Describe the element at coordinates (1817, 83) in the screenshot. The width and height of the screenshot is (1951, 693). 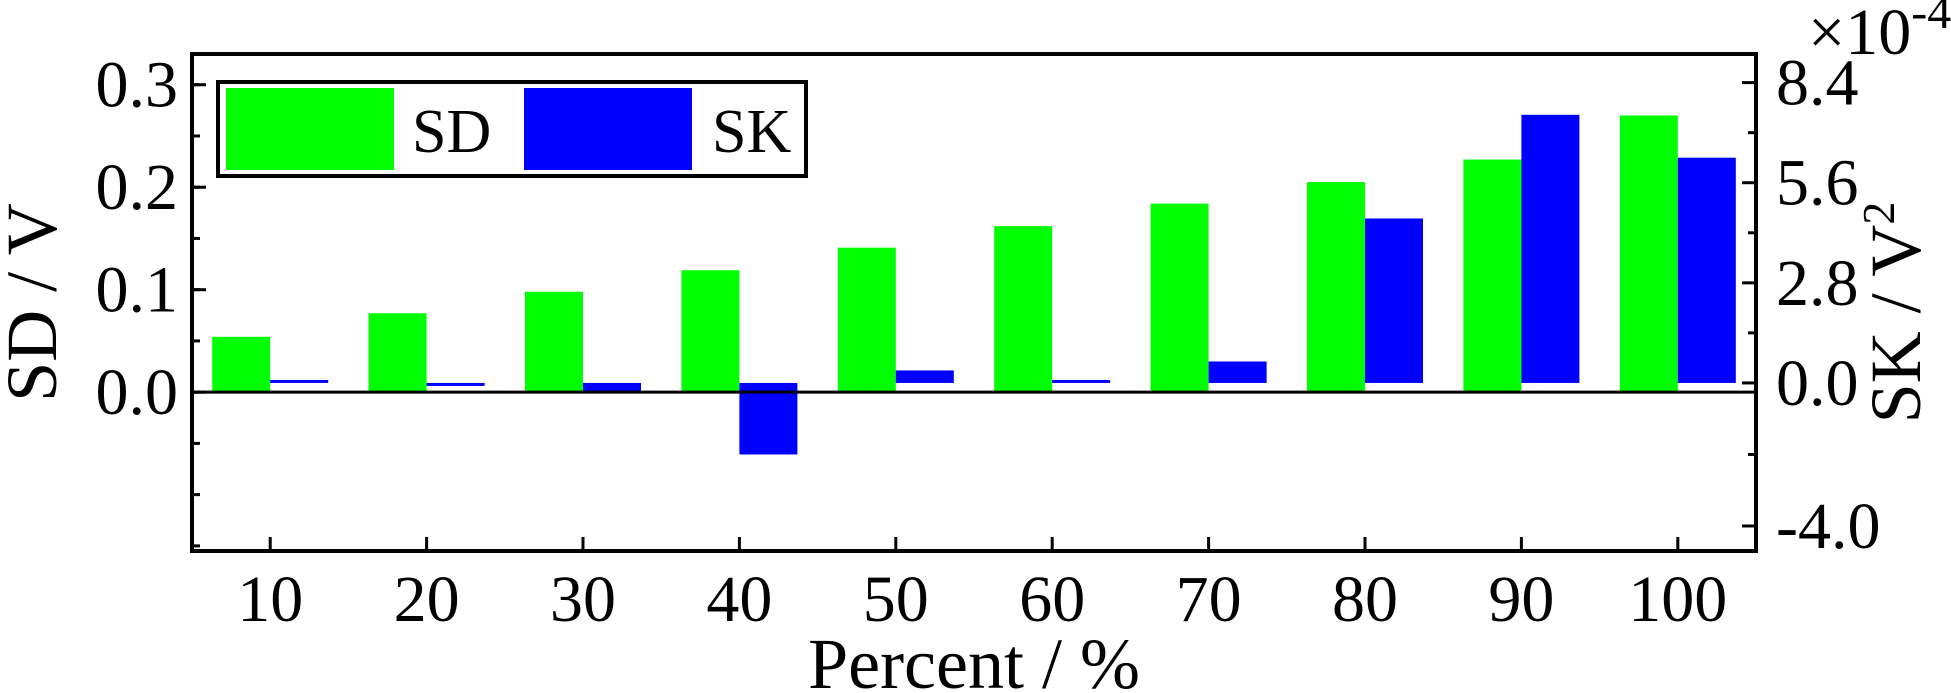
I see `right-tick-label: 8.4` at that location.